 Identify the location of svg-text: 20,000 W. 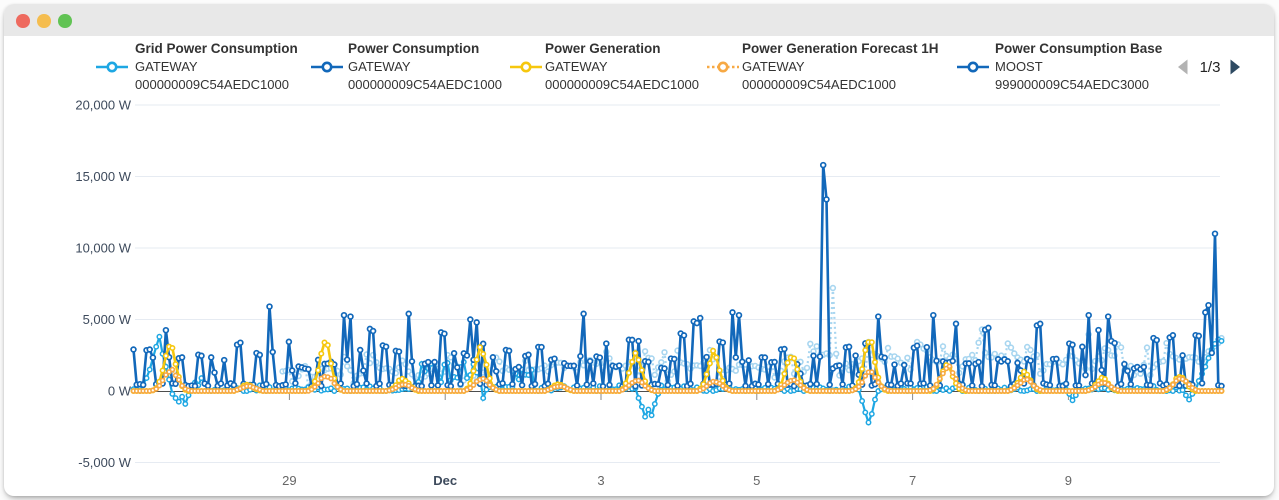
(103, 105).